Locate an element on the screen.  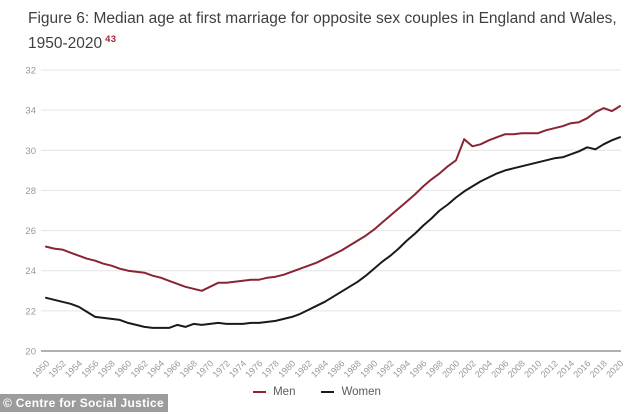
x-tick-label: 1970 is located at coordinates (204, 368).